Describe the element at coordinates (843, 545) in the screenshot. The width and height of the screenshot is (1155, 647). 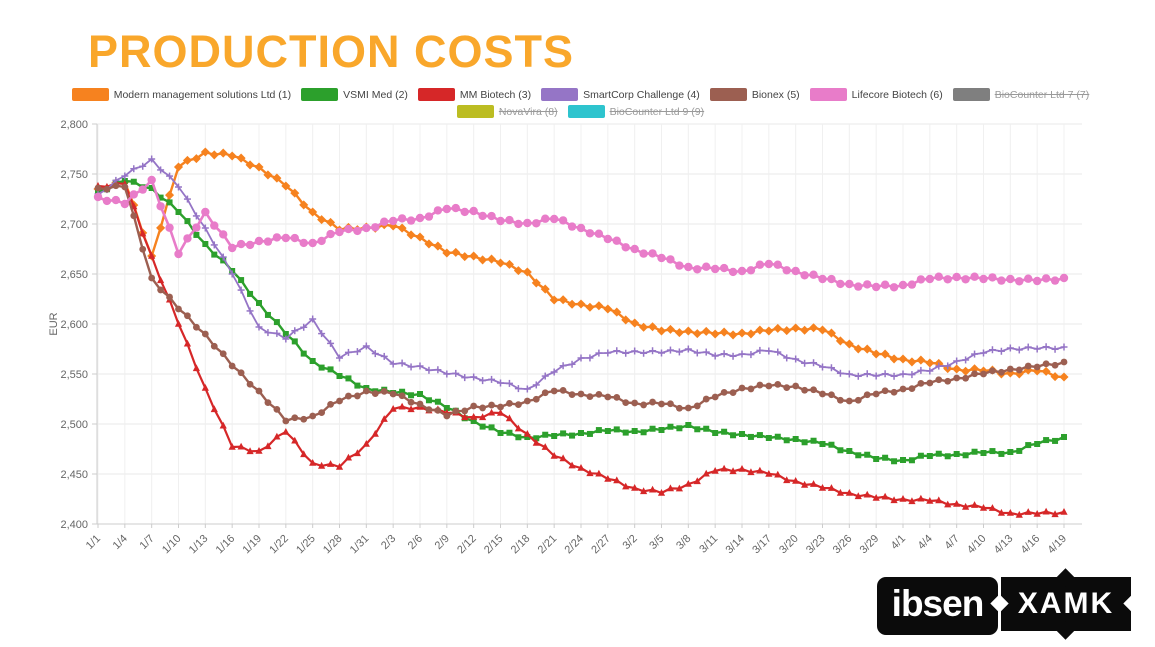
I see `svg-text: 3/26` at that location.